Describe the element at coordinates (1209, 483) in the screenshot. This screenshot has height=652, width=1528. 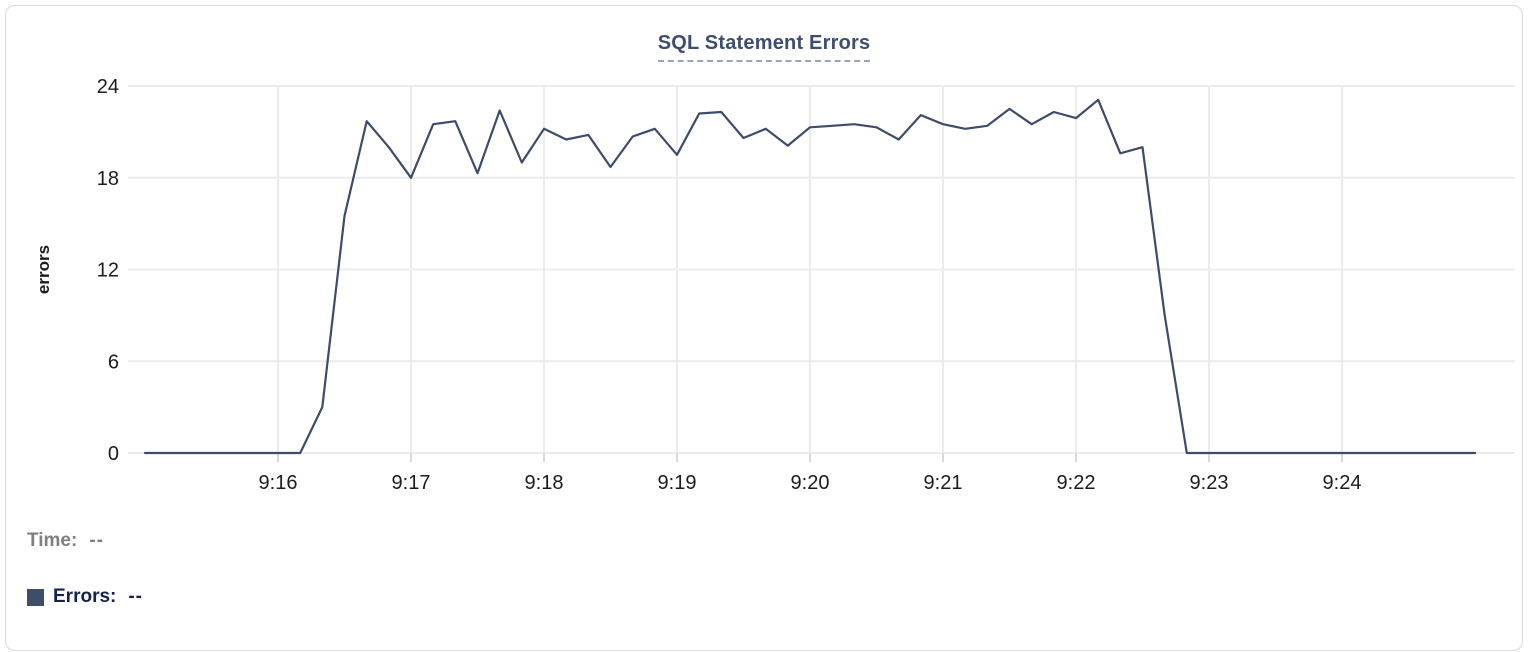
I see `x-tick-label: 9:23` at that location.